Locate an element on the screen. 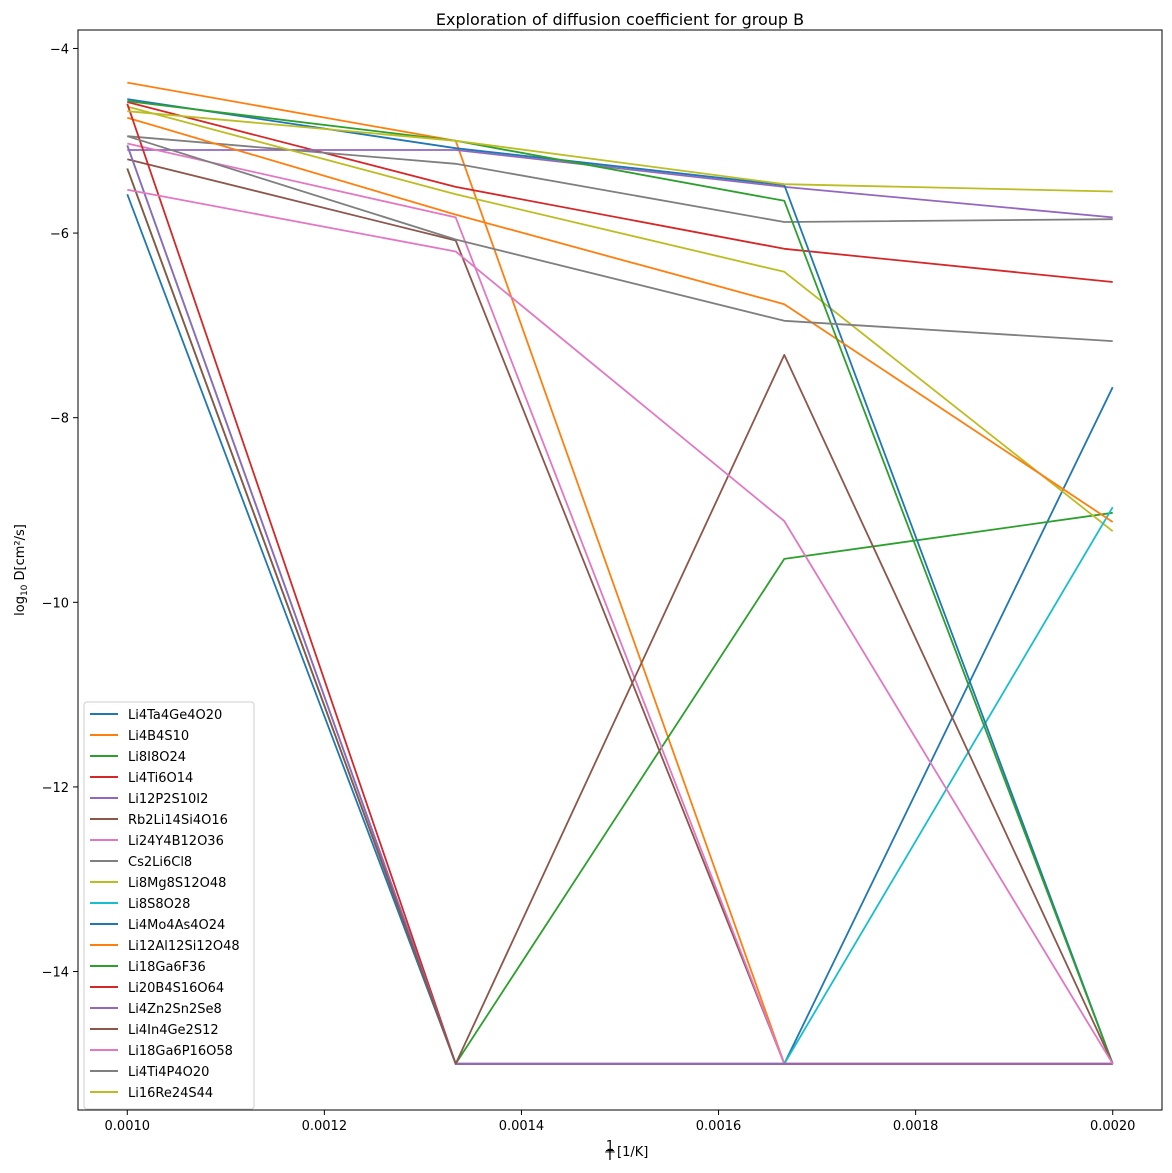  y-axis-label-text: log10 D[cm²/s] is located at coordinates (21, 570).